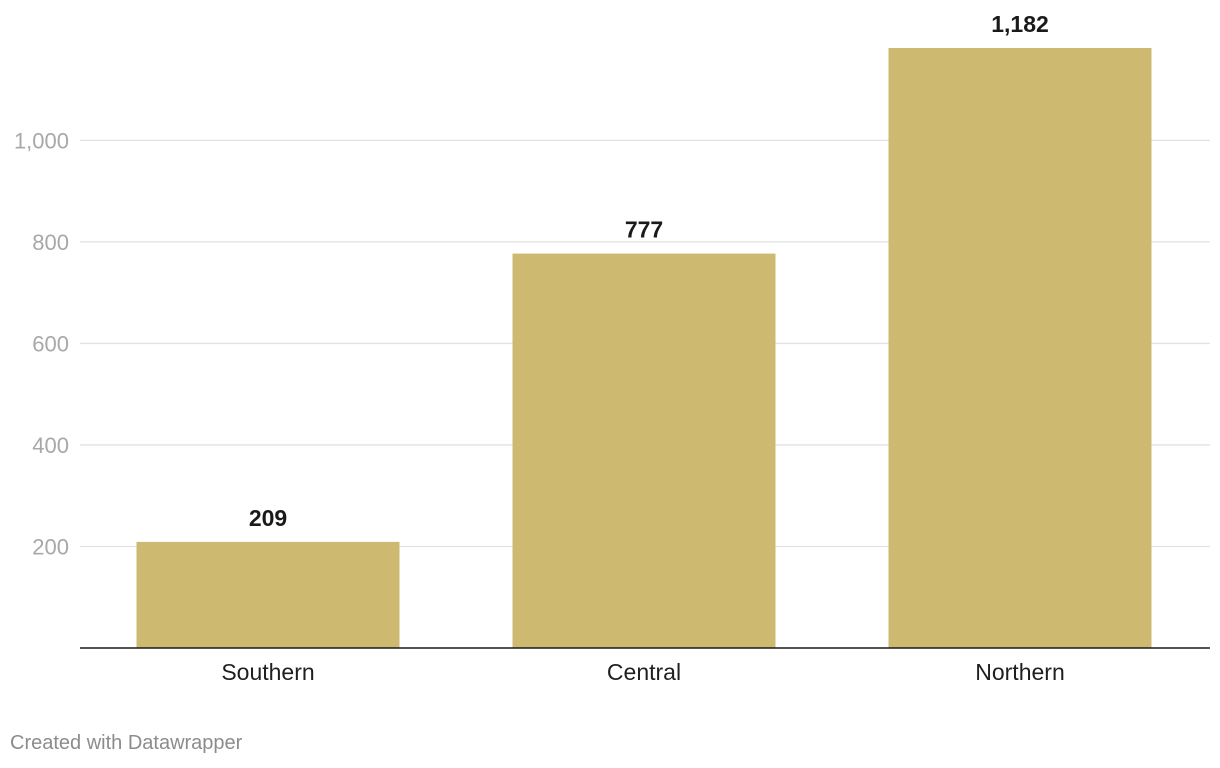 The width and height of the screenshot is (1220, 768). I want to click on x-axis-ticks: Southern Central Northern, so click(642, 672).